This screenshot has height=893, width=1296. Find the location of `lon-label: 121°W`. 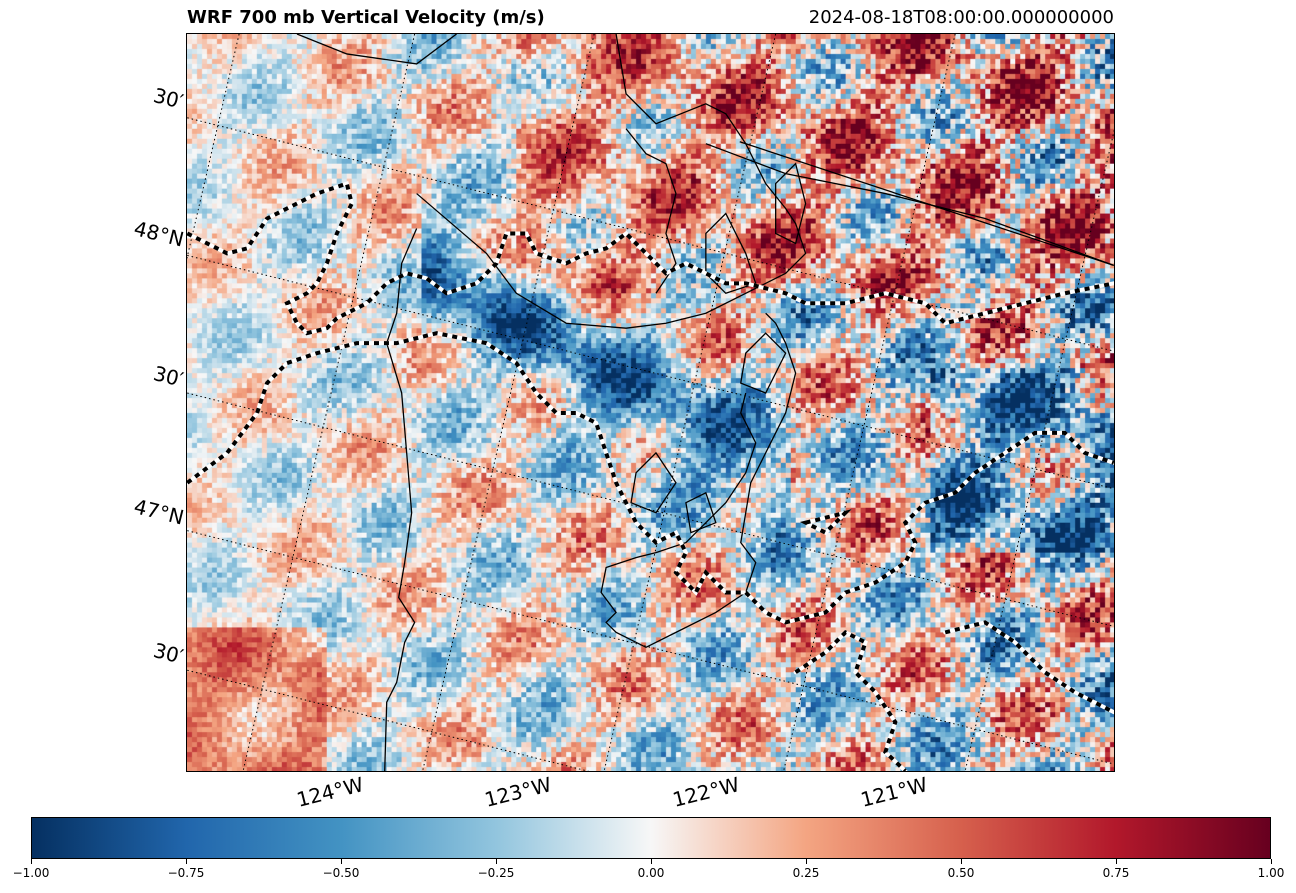

lon-label: 121°W is located at coordinates (894, 792).